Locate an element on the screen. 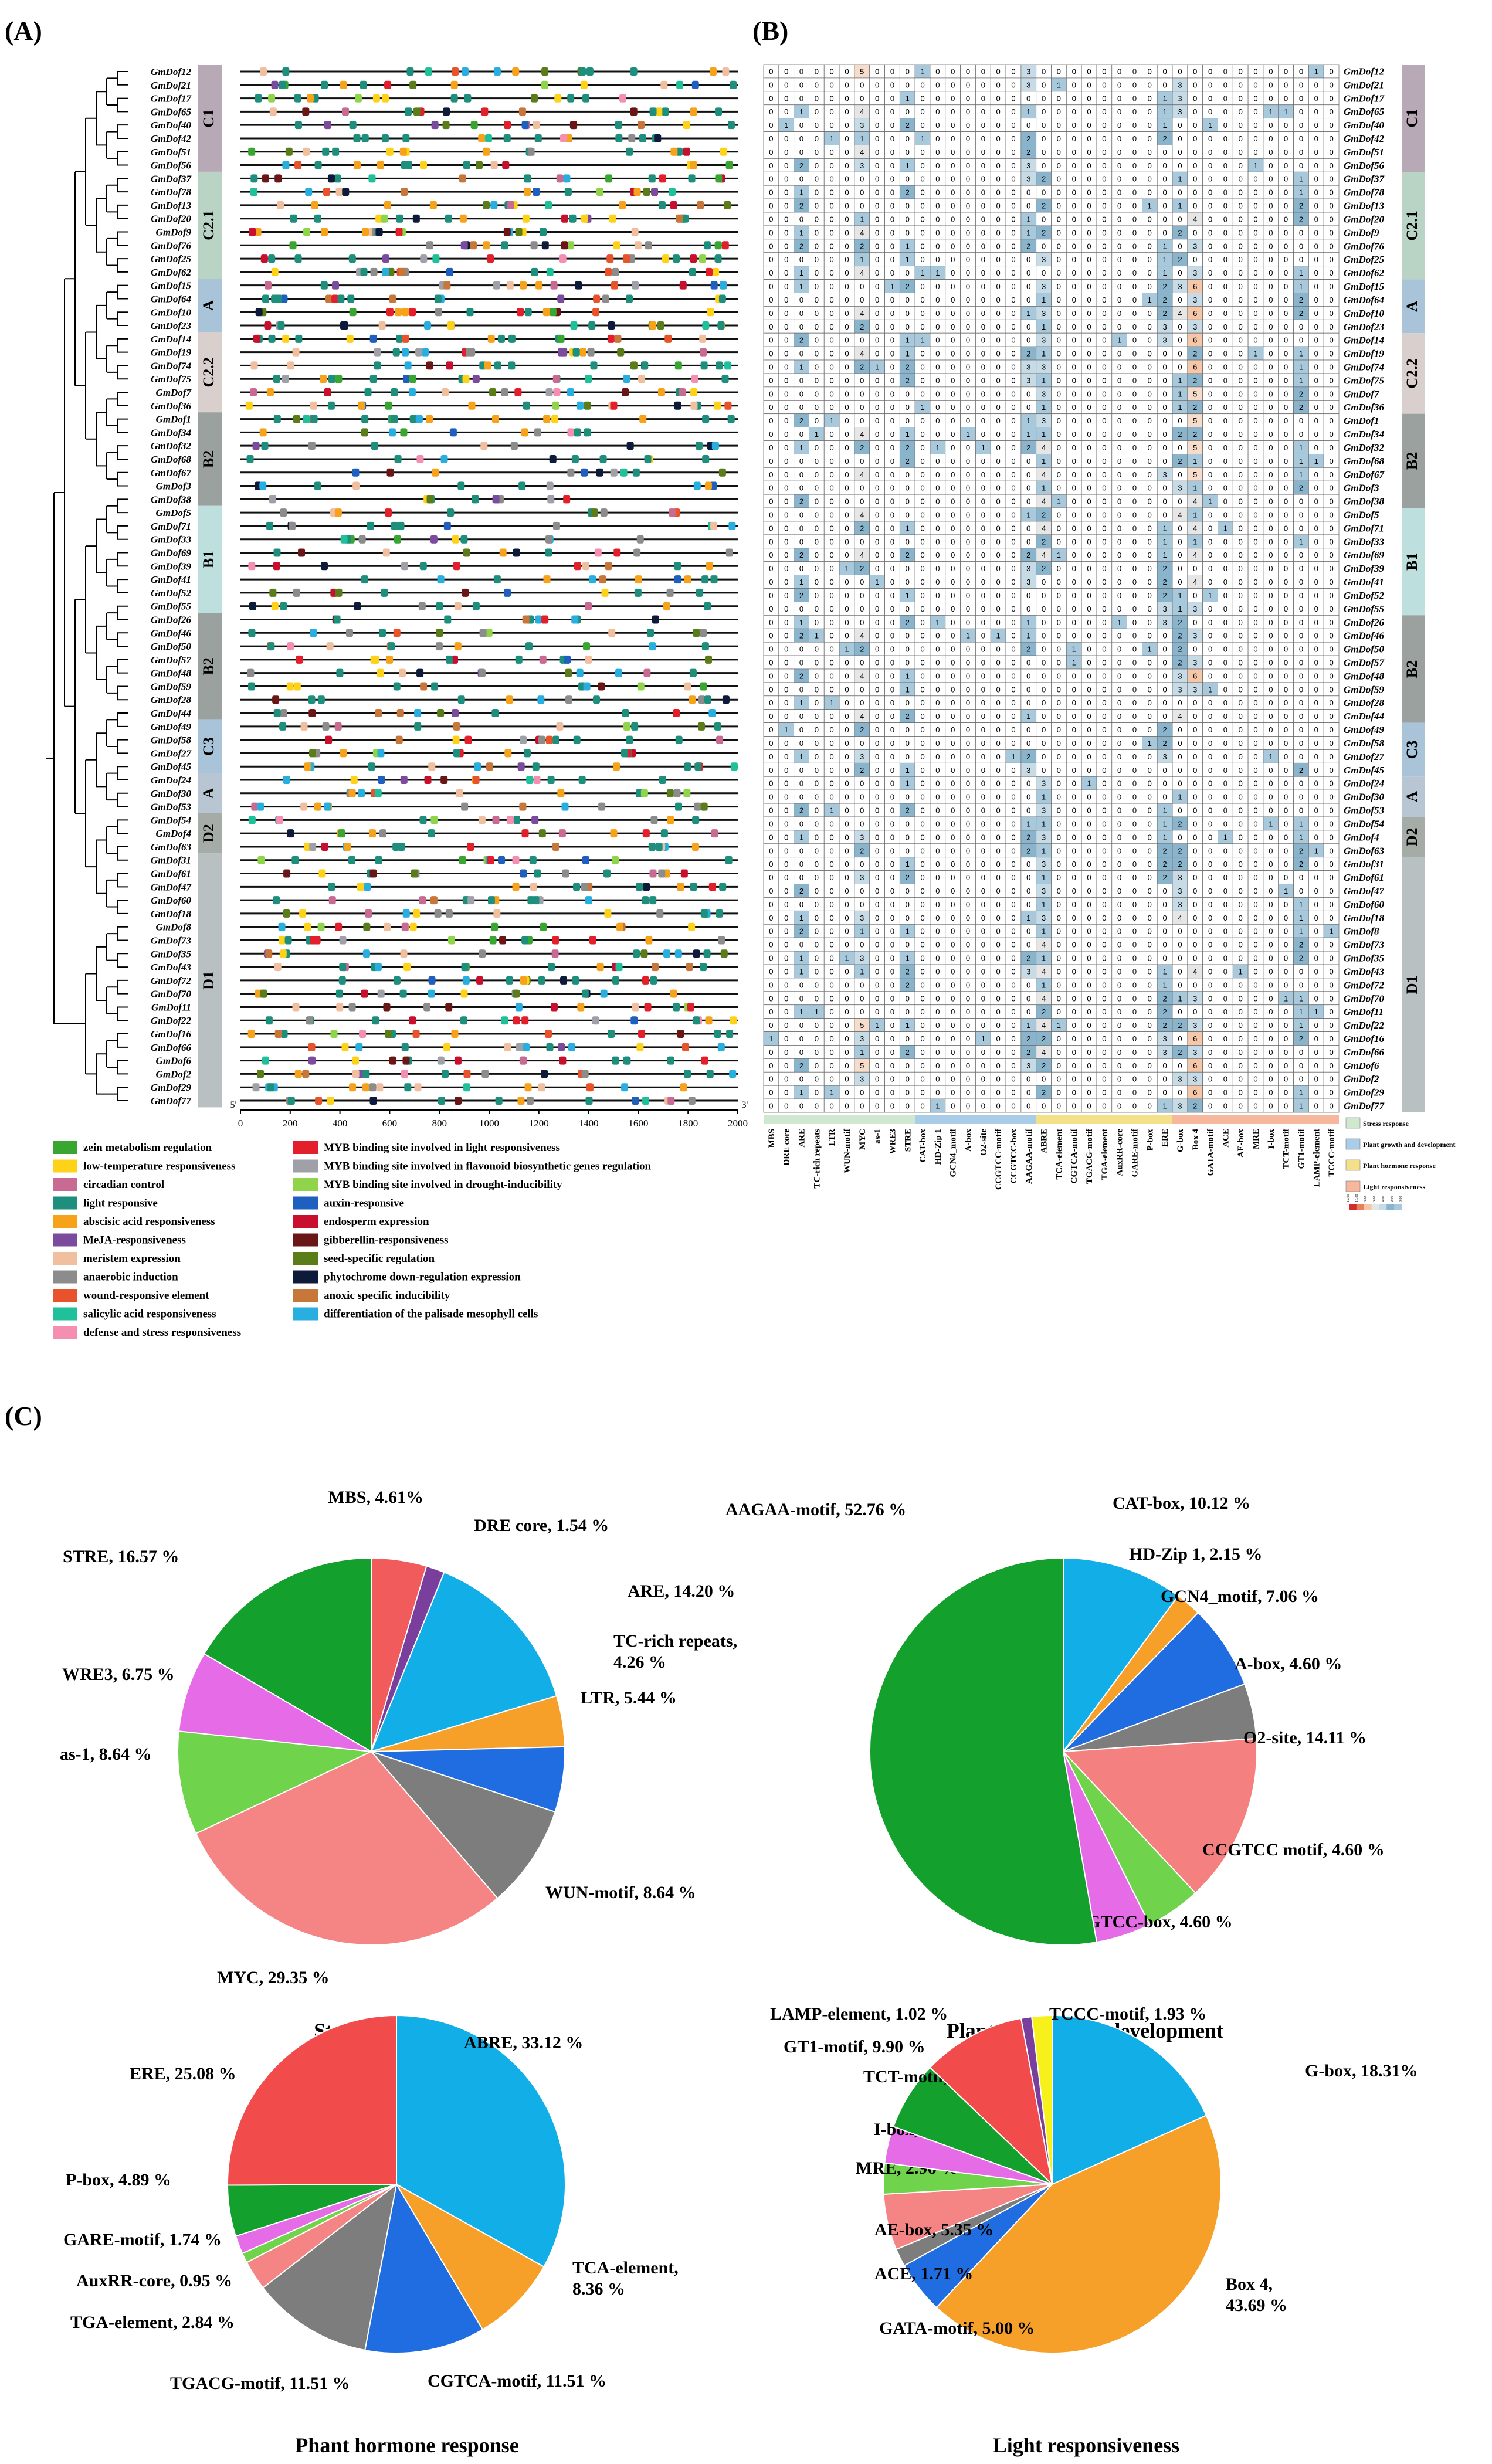 This screenshot has width=1492, height=2464. gene-label: GmDof16 is located at coordinates (171, 1034).